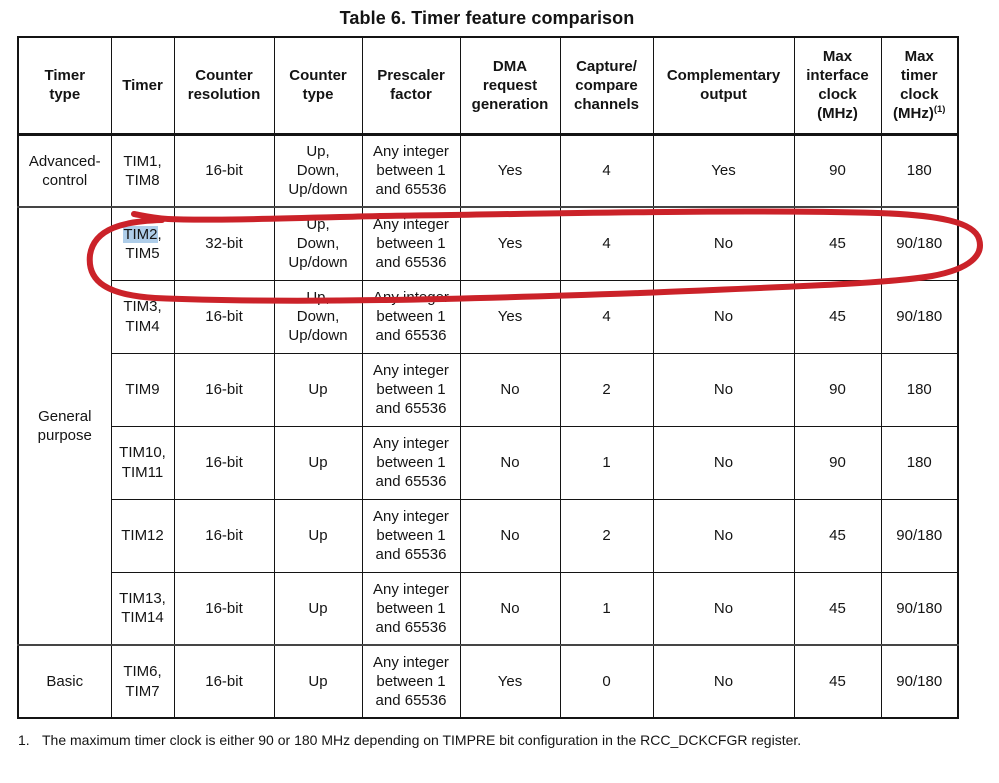 Image resolution: width=999 pixels, height=783 pixels. What do you see at coordinates (142, 170) in the screenshot?
I see `cell-timer: TIM1, TIM8` at bounding box center [142, 170].